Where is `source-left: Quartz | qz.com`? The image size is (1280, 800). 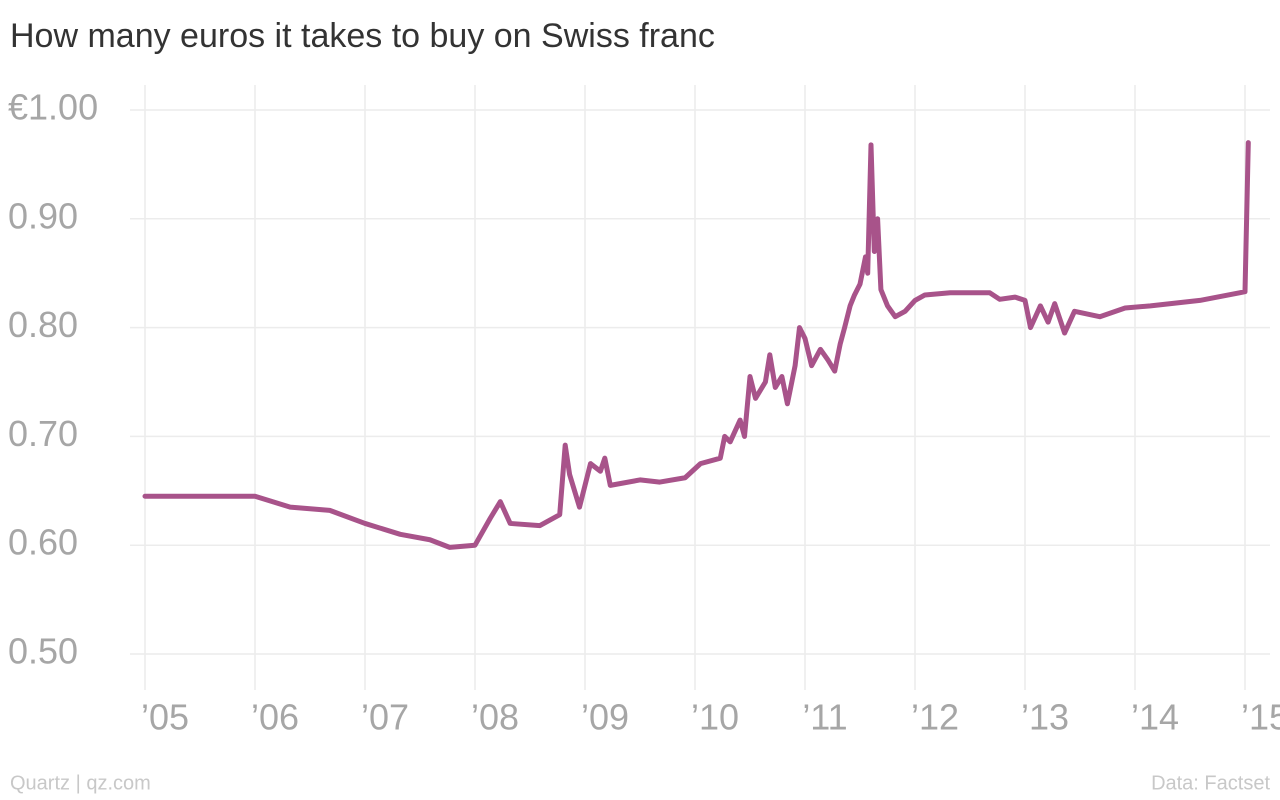 source-left: Quartz | qz.com is located at coordinates (80, 783).